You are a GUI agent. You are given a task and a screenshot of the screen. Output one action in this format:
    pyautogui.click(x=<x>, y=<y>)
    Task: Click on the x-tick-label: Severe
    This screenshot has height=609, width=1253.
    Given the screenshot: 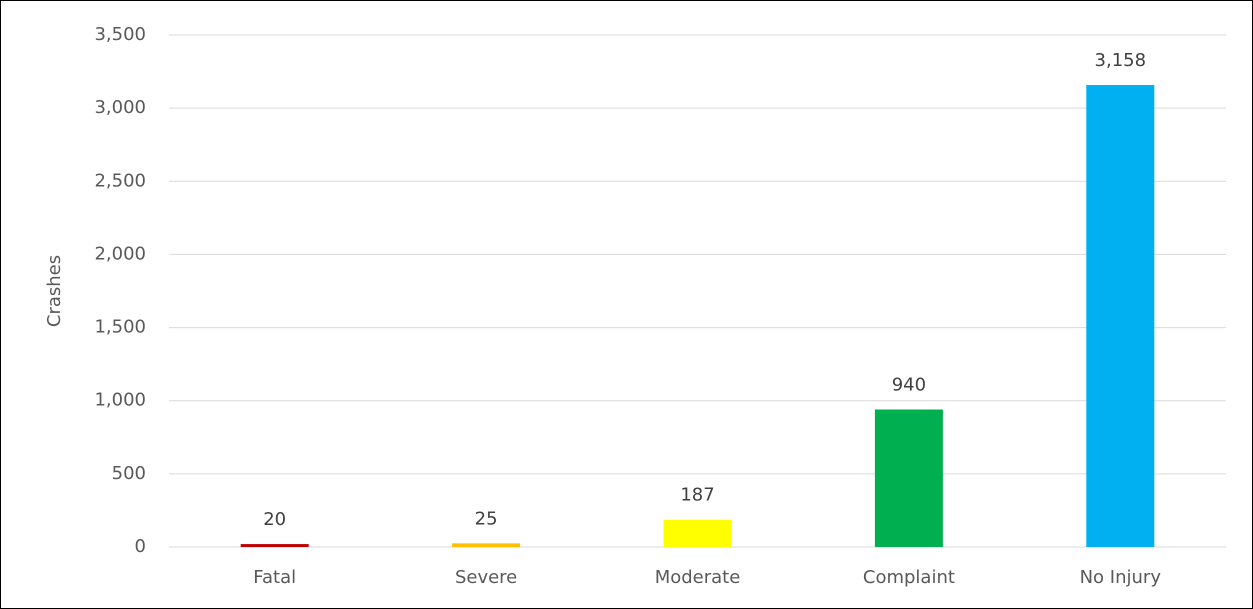 What is the action you would take?
    pyautogui.click(x=486, y=577)
    